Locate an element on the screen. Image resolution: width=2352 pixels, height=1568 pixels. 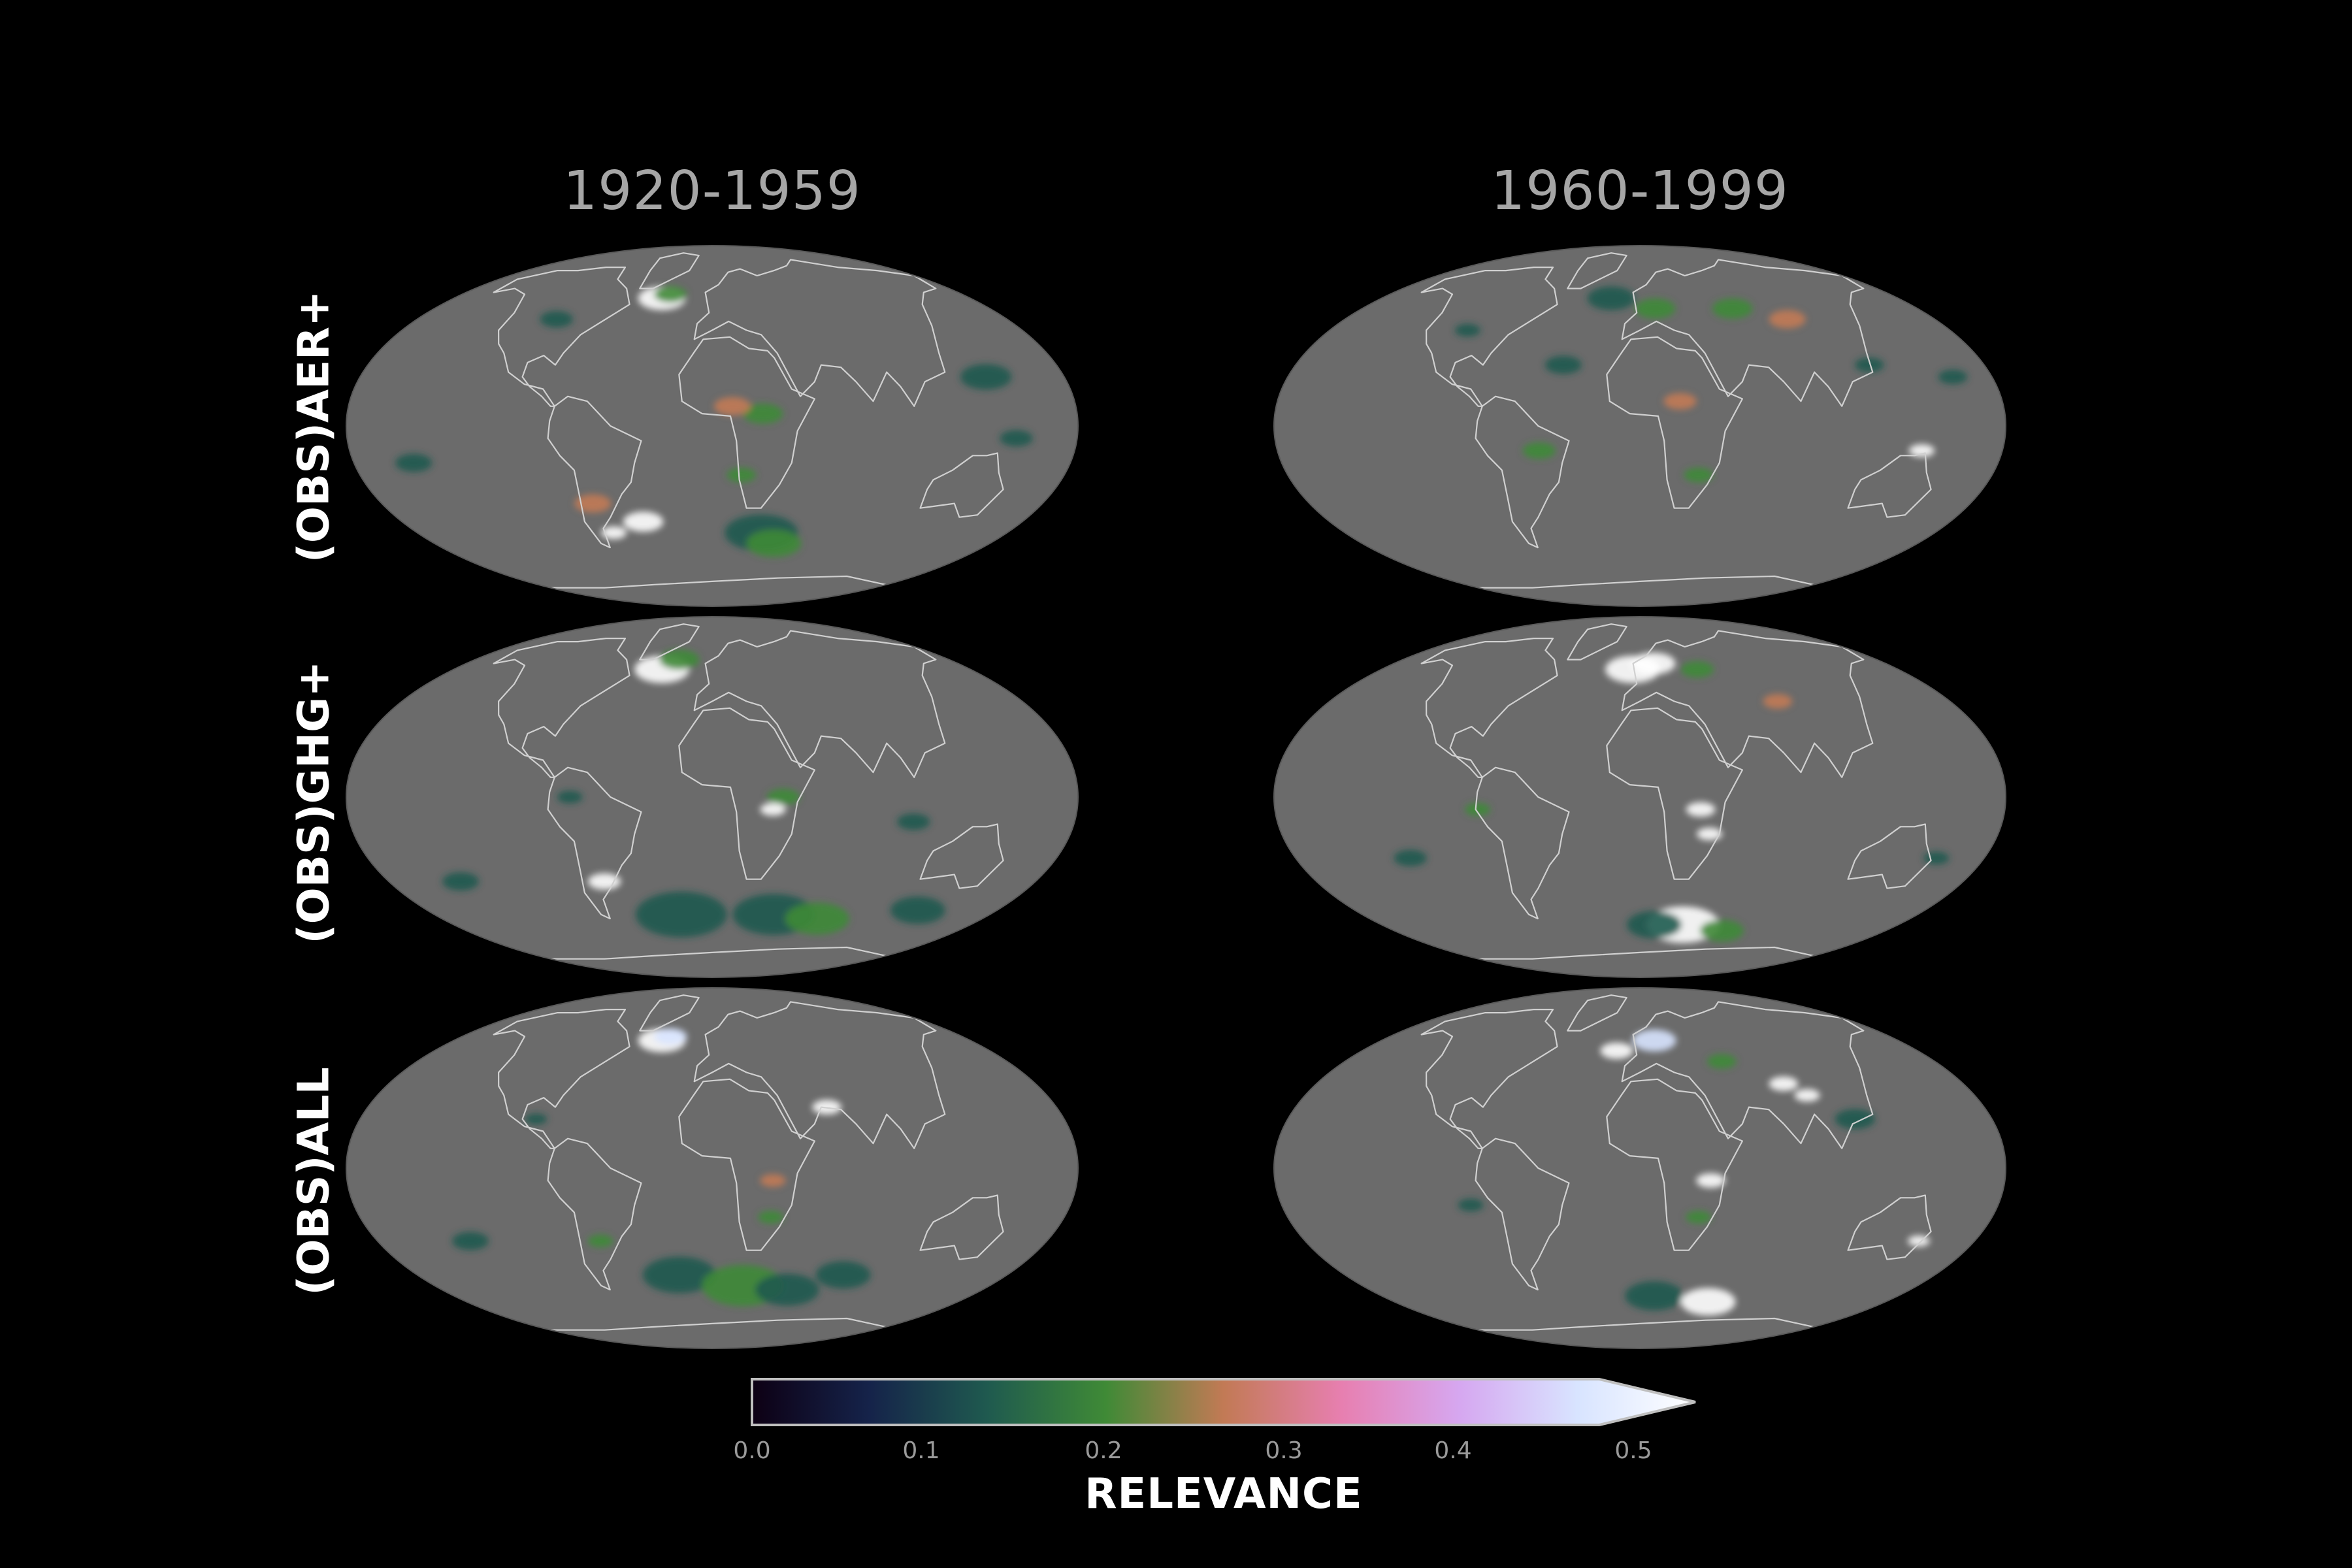
colorbar-tick-1: 0.1 is located at coordinates (921, 1450).